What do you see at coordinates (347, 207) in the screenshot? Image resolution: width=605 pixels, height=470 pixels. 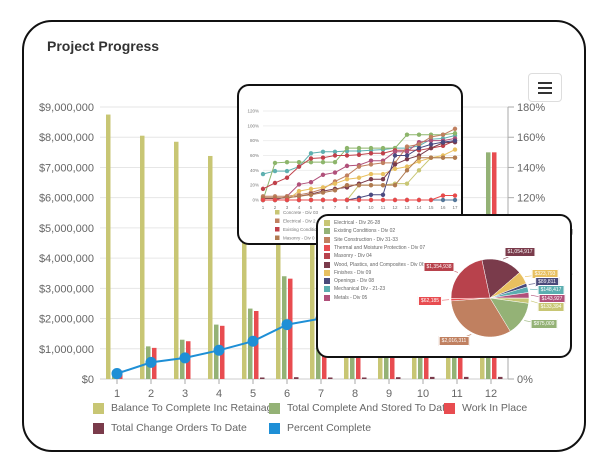 I see `x-tick-label: 8` at bounding box center [347, 207].